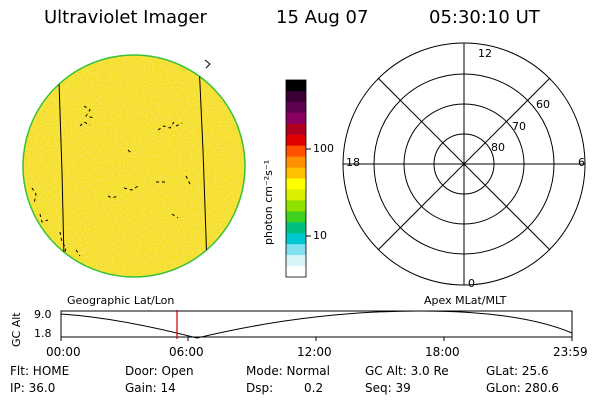  Describe the element at coordinates (43, 333) in the screenshot. I see `timeline-y-tick-min: 1.8` at that location.